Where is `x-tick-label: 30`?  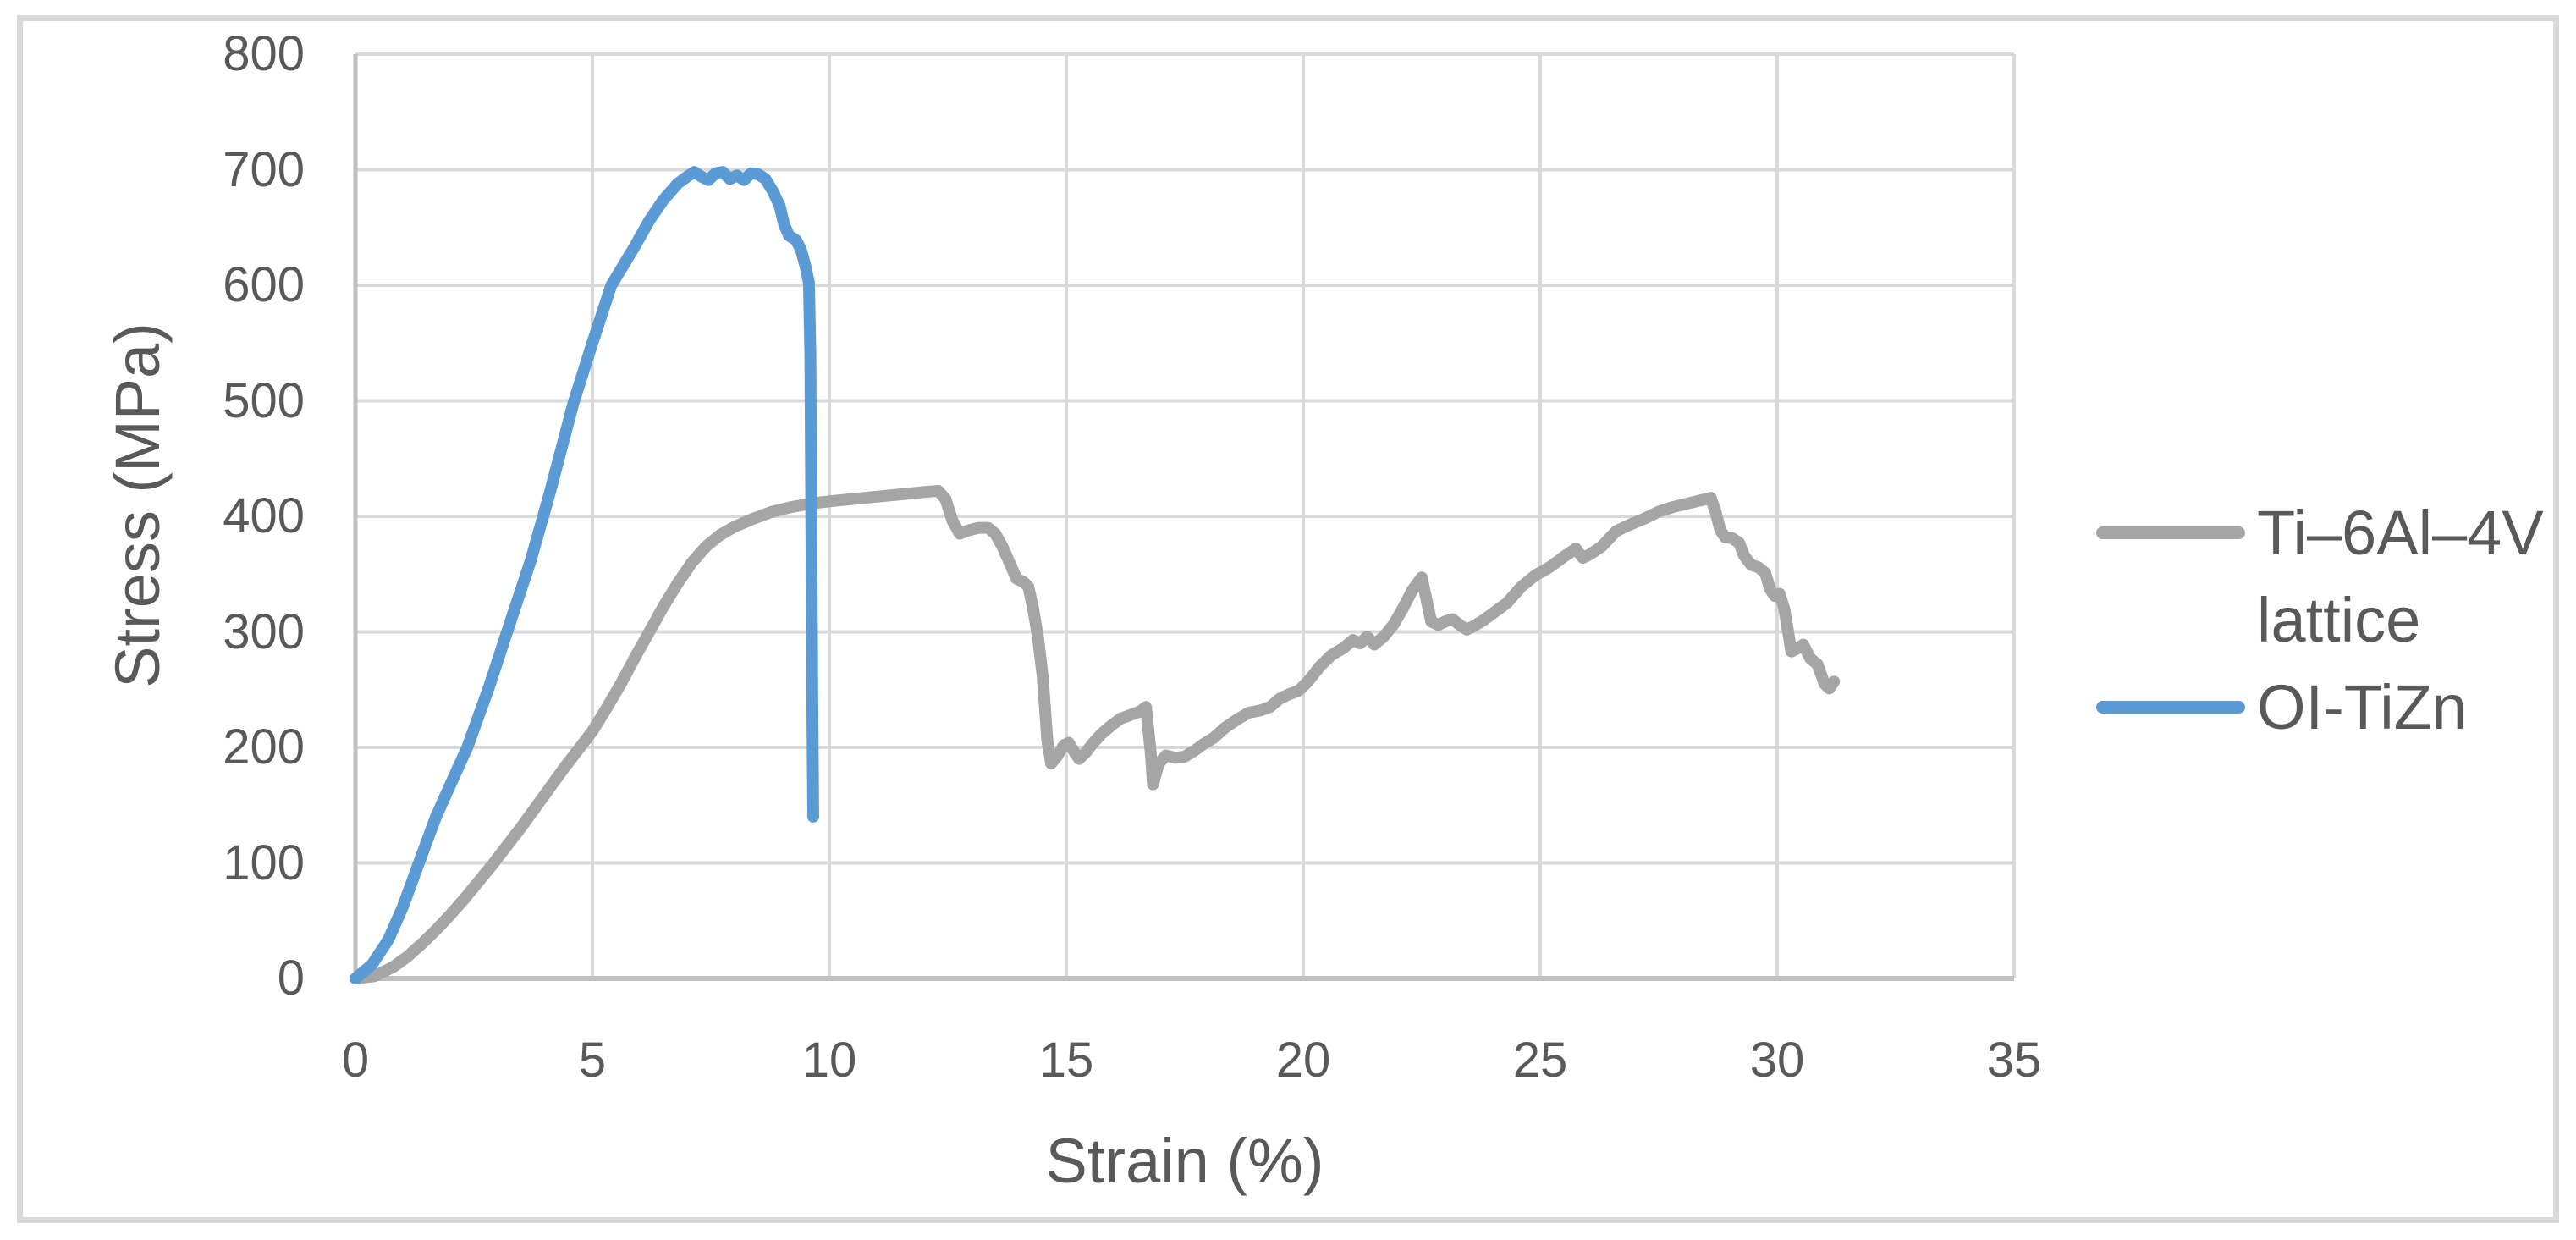
x-tick-label: 30 is located at coordinates (1777, 1060).